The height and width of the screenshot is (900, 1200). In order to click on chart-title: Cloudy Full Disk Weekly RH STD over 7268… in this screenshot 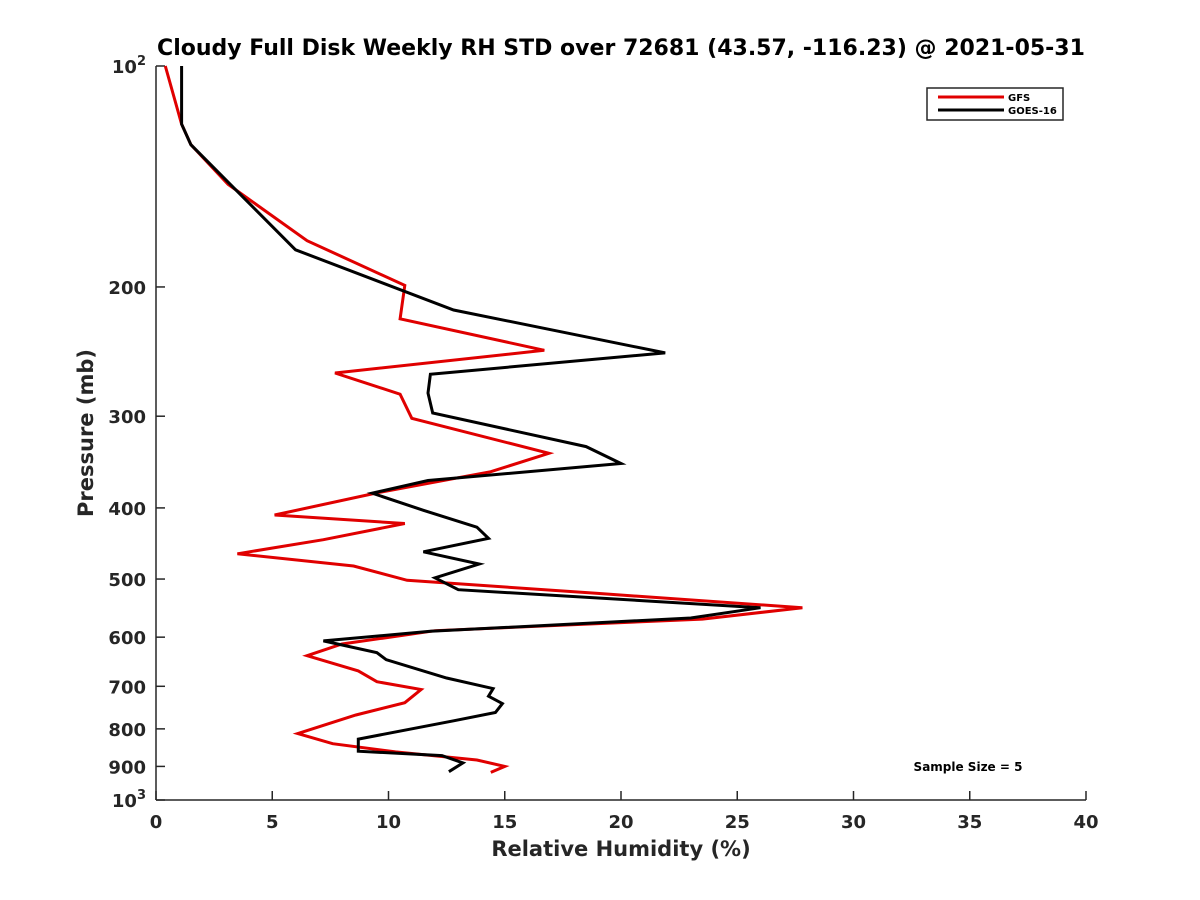, I will do `click(621, 48)`.